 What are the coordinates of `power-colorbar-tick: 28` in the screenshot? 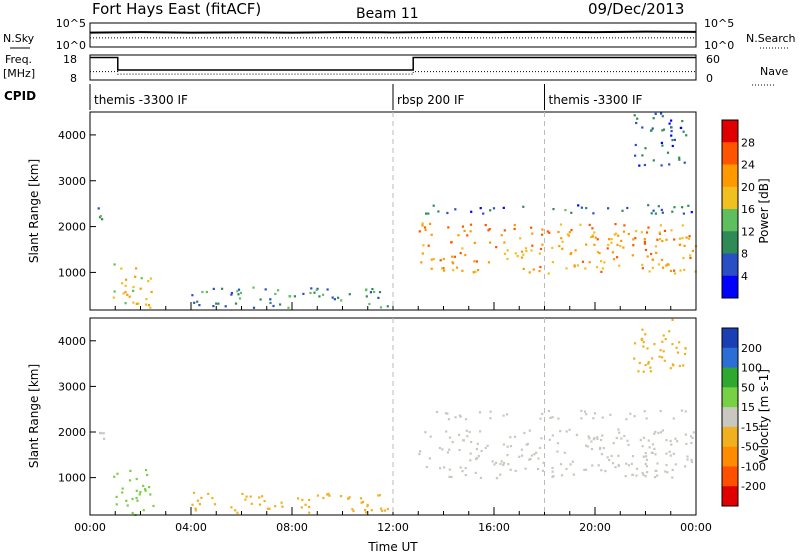 It's located at (748, 142).